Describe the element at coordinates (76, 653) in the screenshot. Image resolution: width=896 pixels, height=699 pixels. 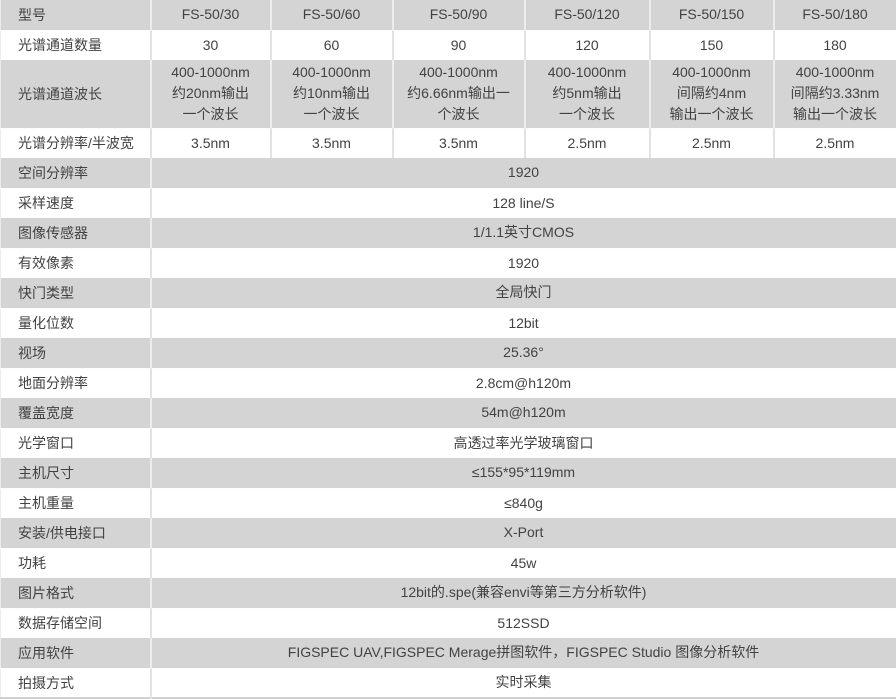
I see `row-label: 应用软件` at that location.